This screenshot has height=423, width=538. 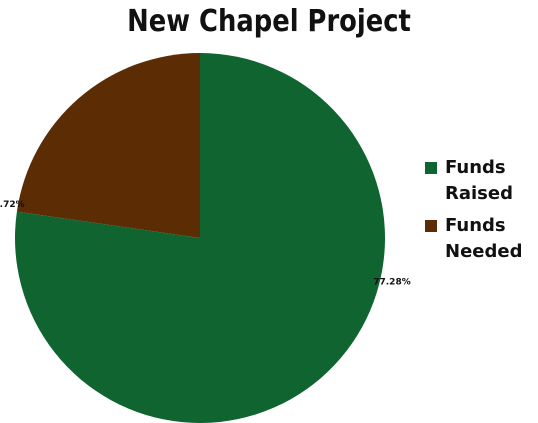 I want to click on legend-item-funds-raised: Funds Raised, so click(x=480, y=181).